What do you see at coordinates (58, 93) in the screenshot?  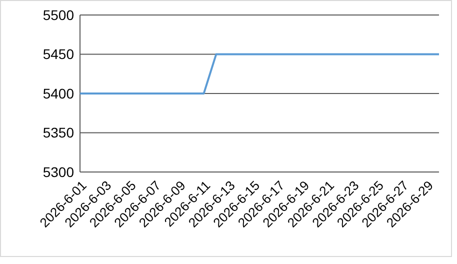 I see `y-tick-label: 5400` at bounding box center [58, 93].